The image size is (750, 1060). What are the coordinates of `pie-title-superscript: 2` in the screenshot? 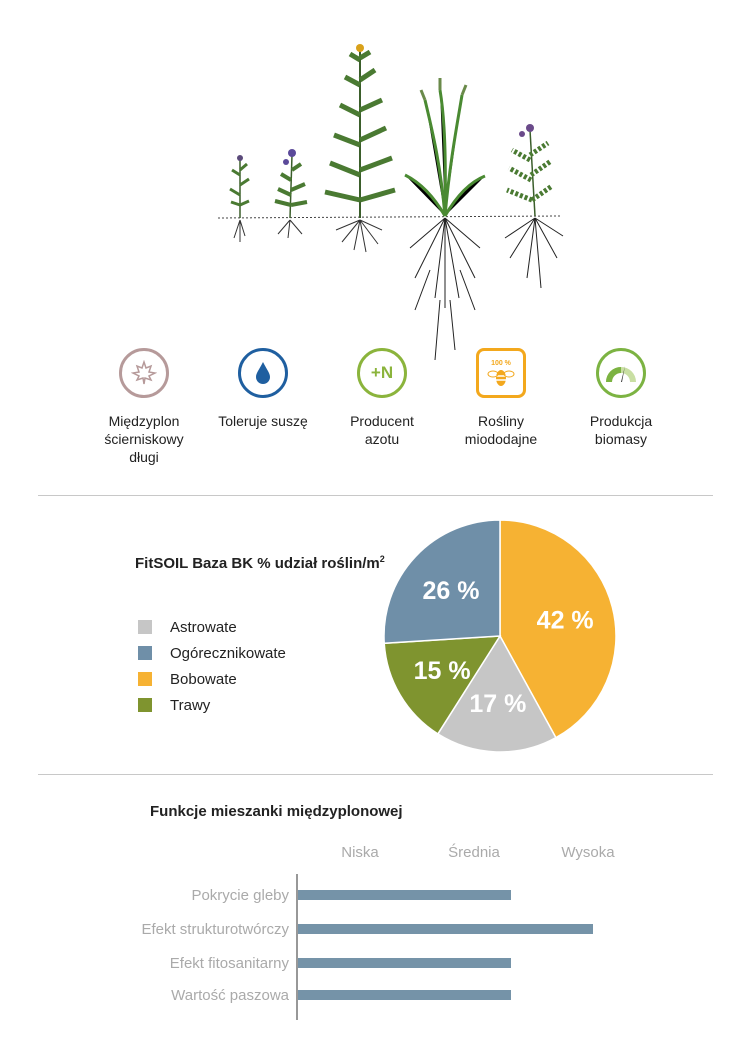 It's located at (382, 559).